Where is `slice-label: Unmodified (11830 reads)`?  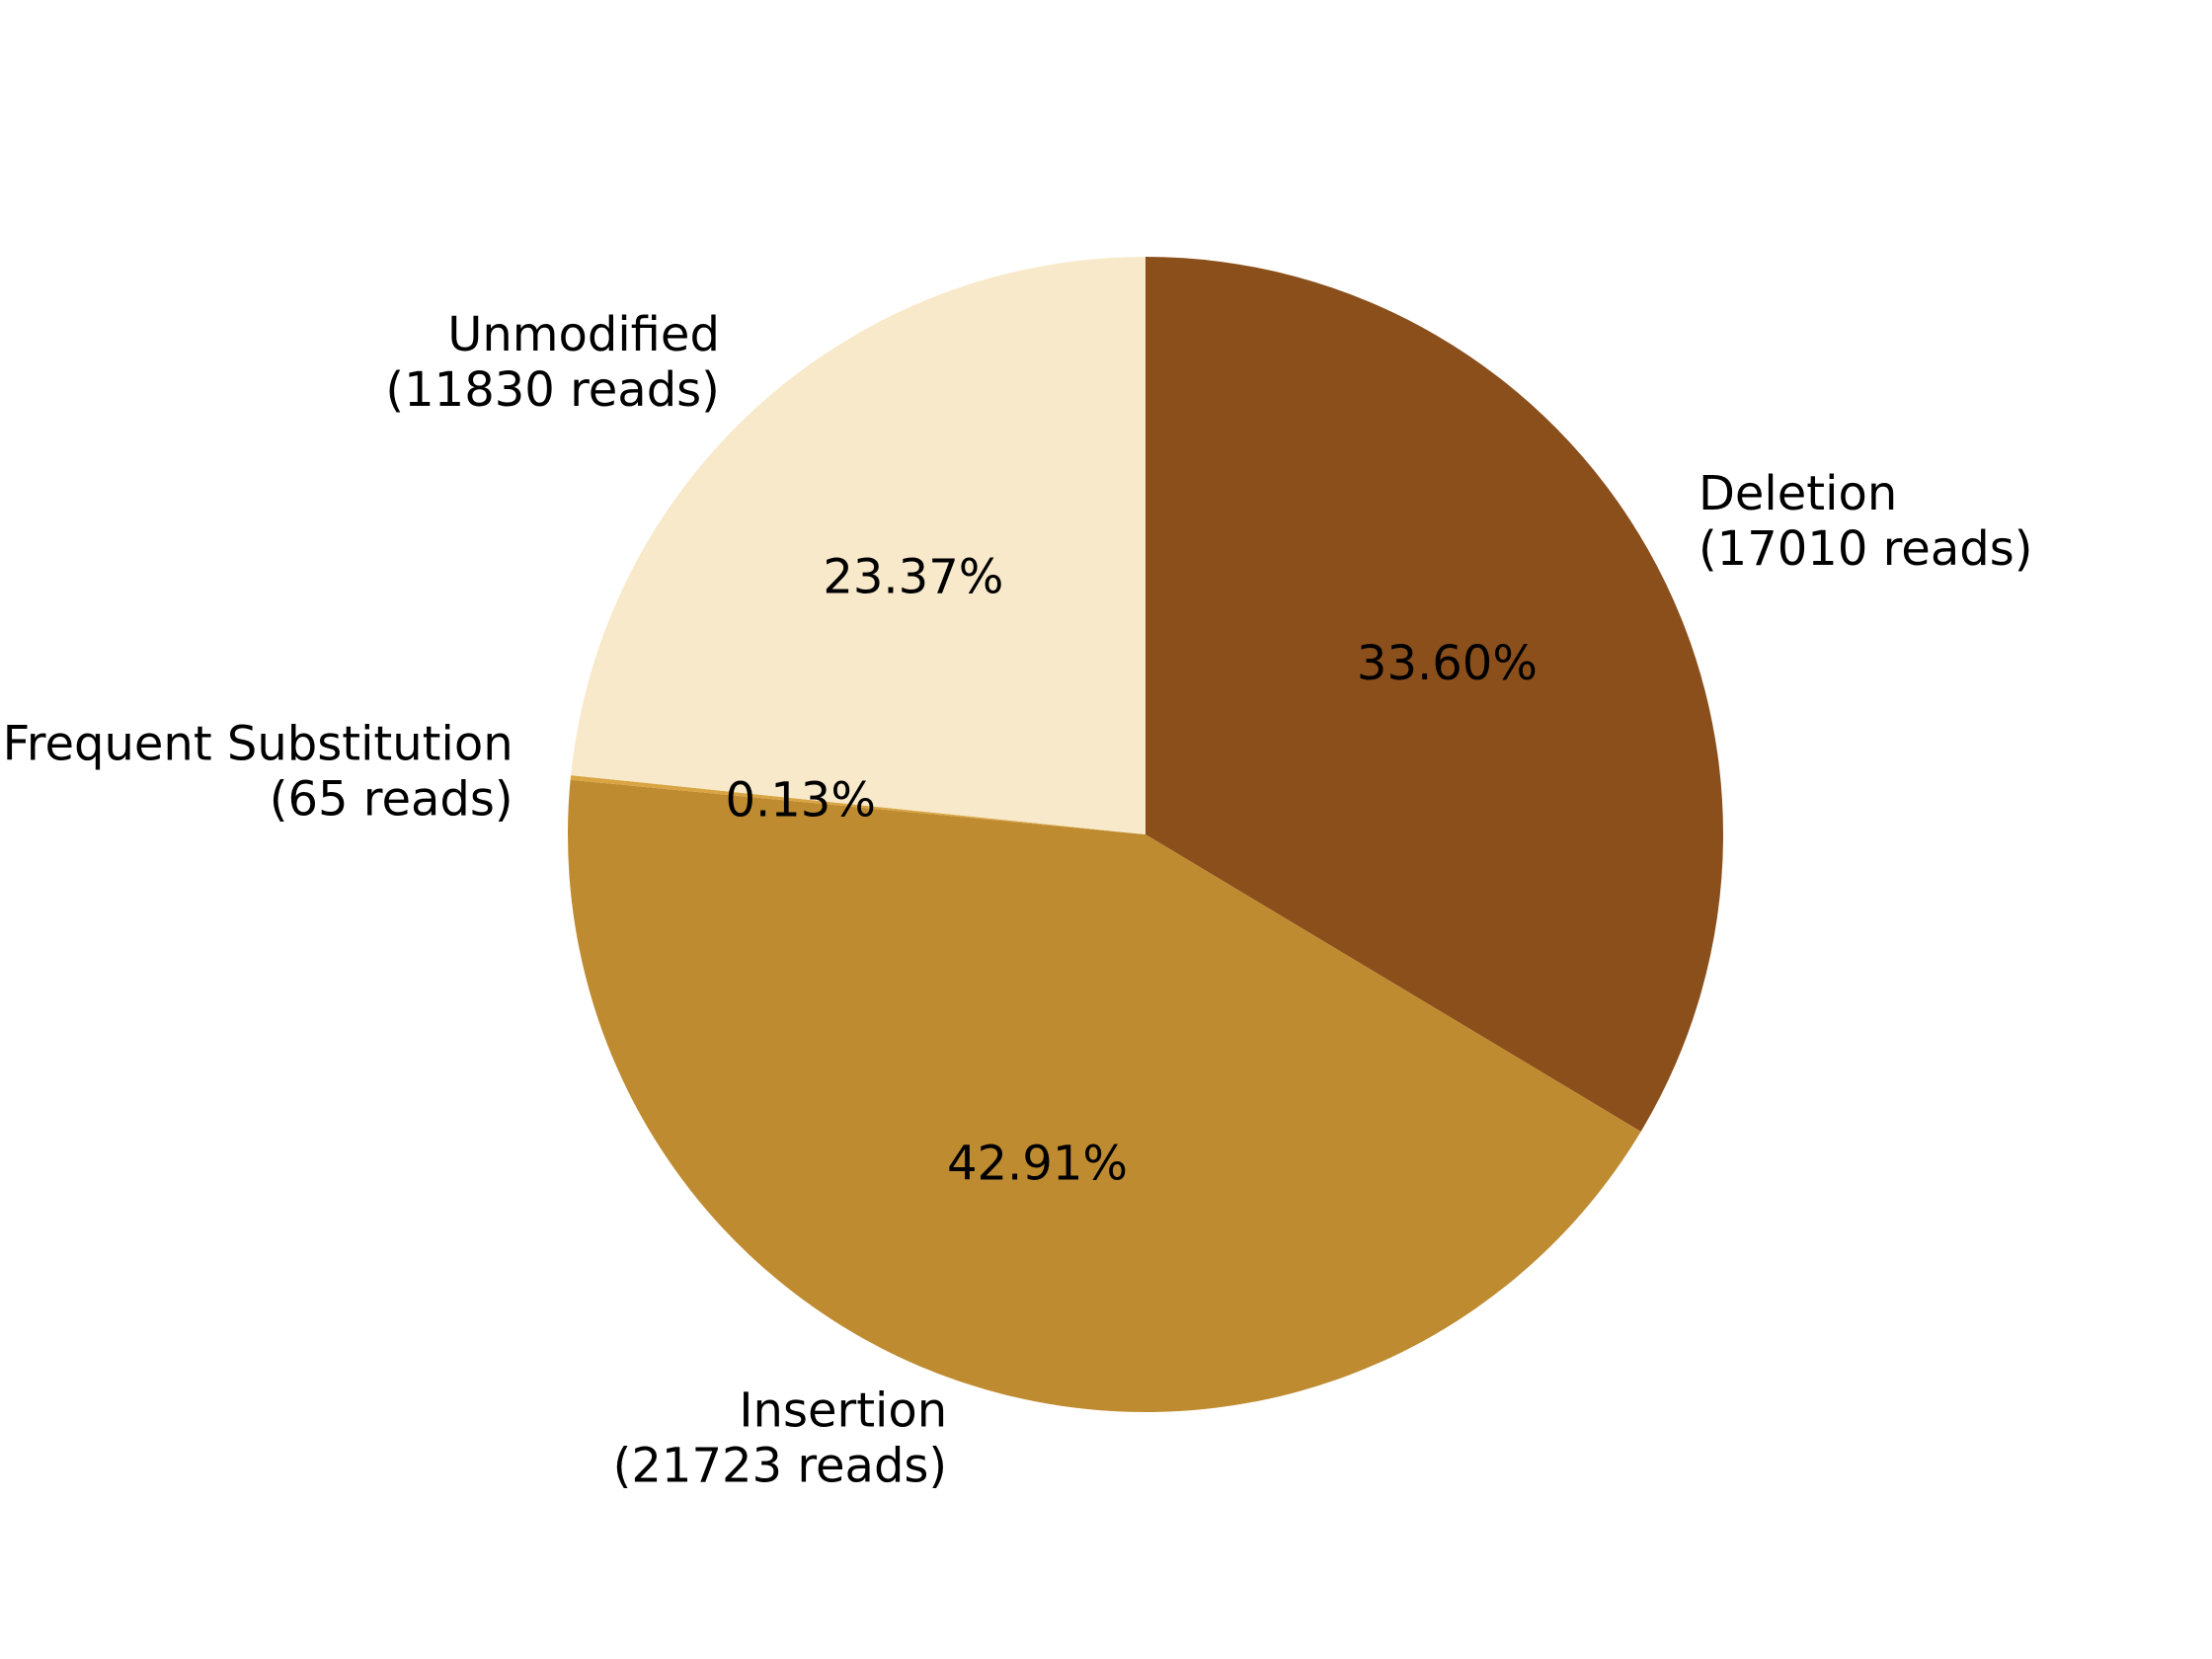 slice-label: Unmodified (11830 reads) is located at coordinates (552, 362).